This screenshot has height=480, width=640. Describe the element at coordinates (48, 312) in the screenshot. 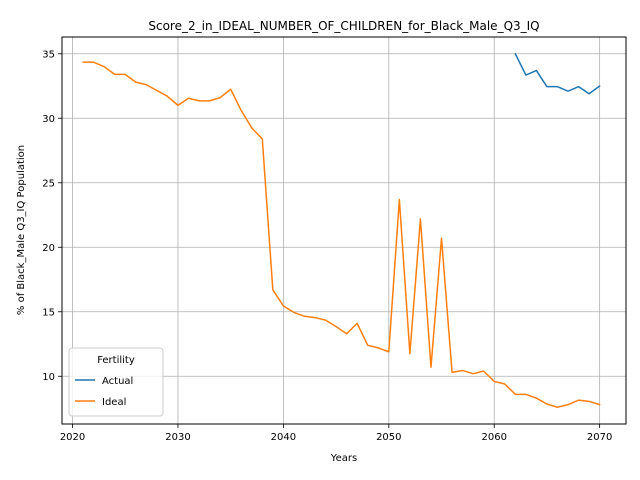

I see `y-tick-label: 15` at that location.